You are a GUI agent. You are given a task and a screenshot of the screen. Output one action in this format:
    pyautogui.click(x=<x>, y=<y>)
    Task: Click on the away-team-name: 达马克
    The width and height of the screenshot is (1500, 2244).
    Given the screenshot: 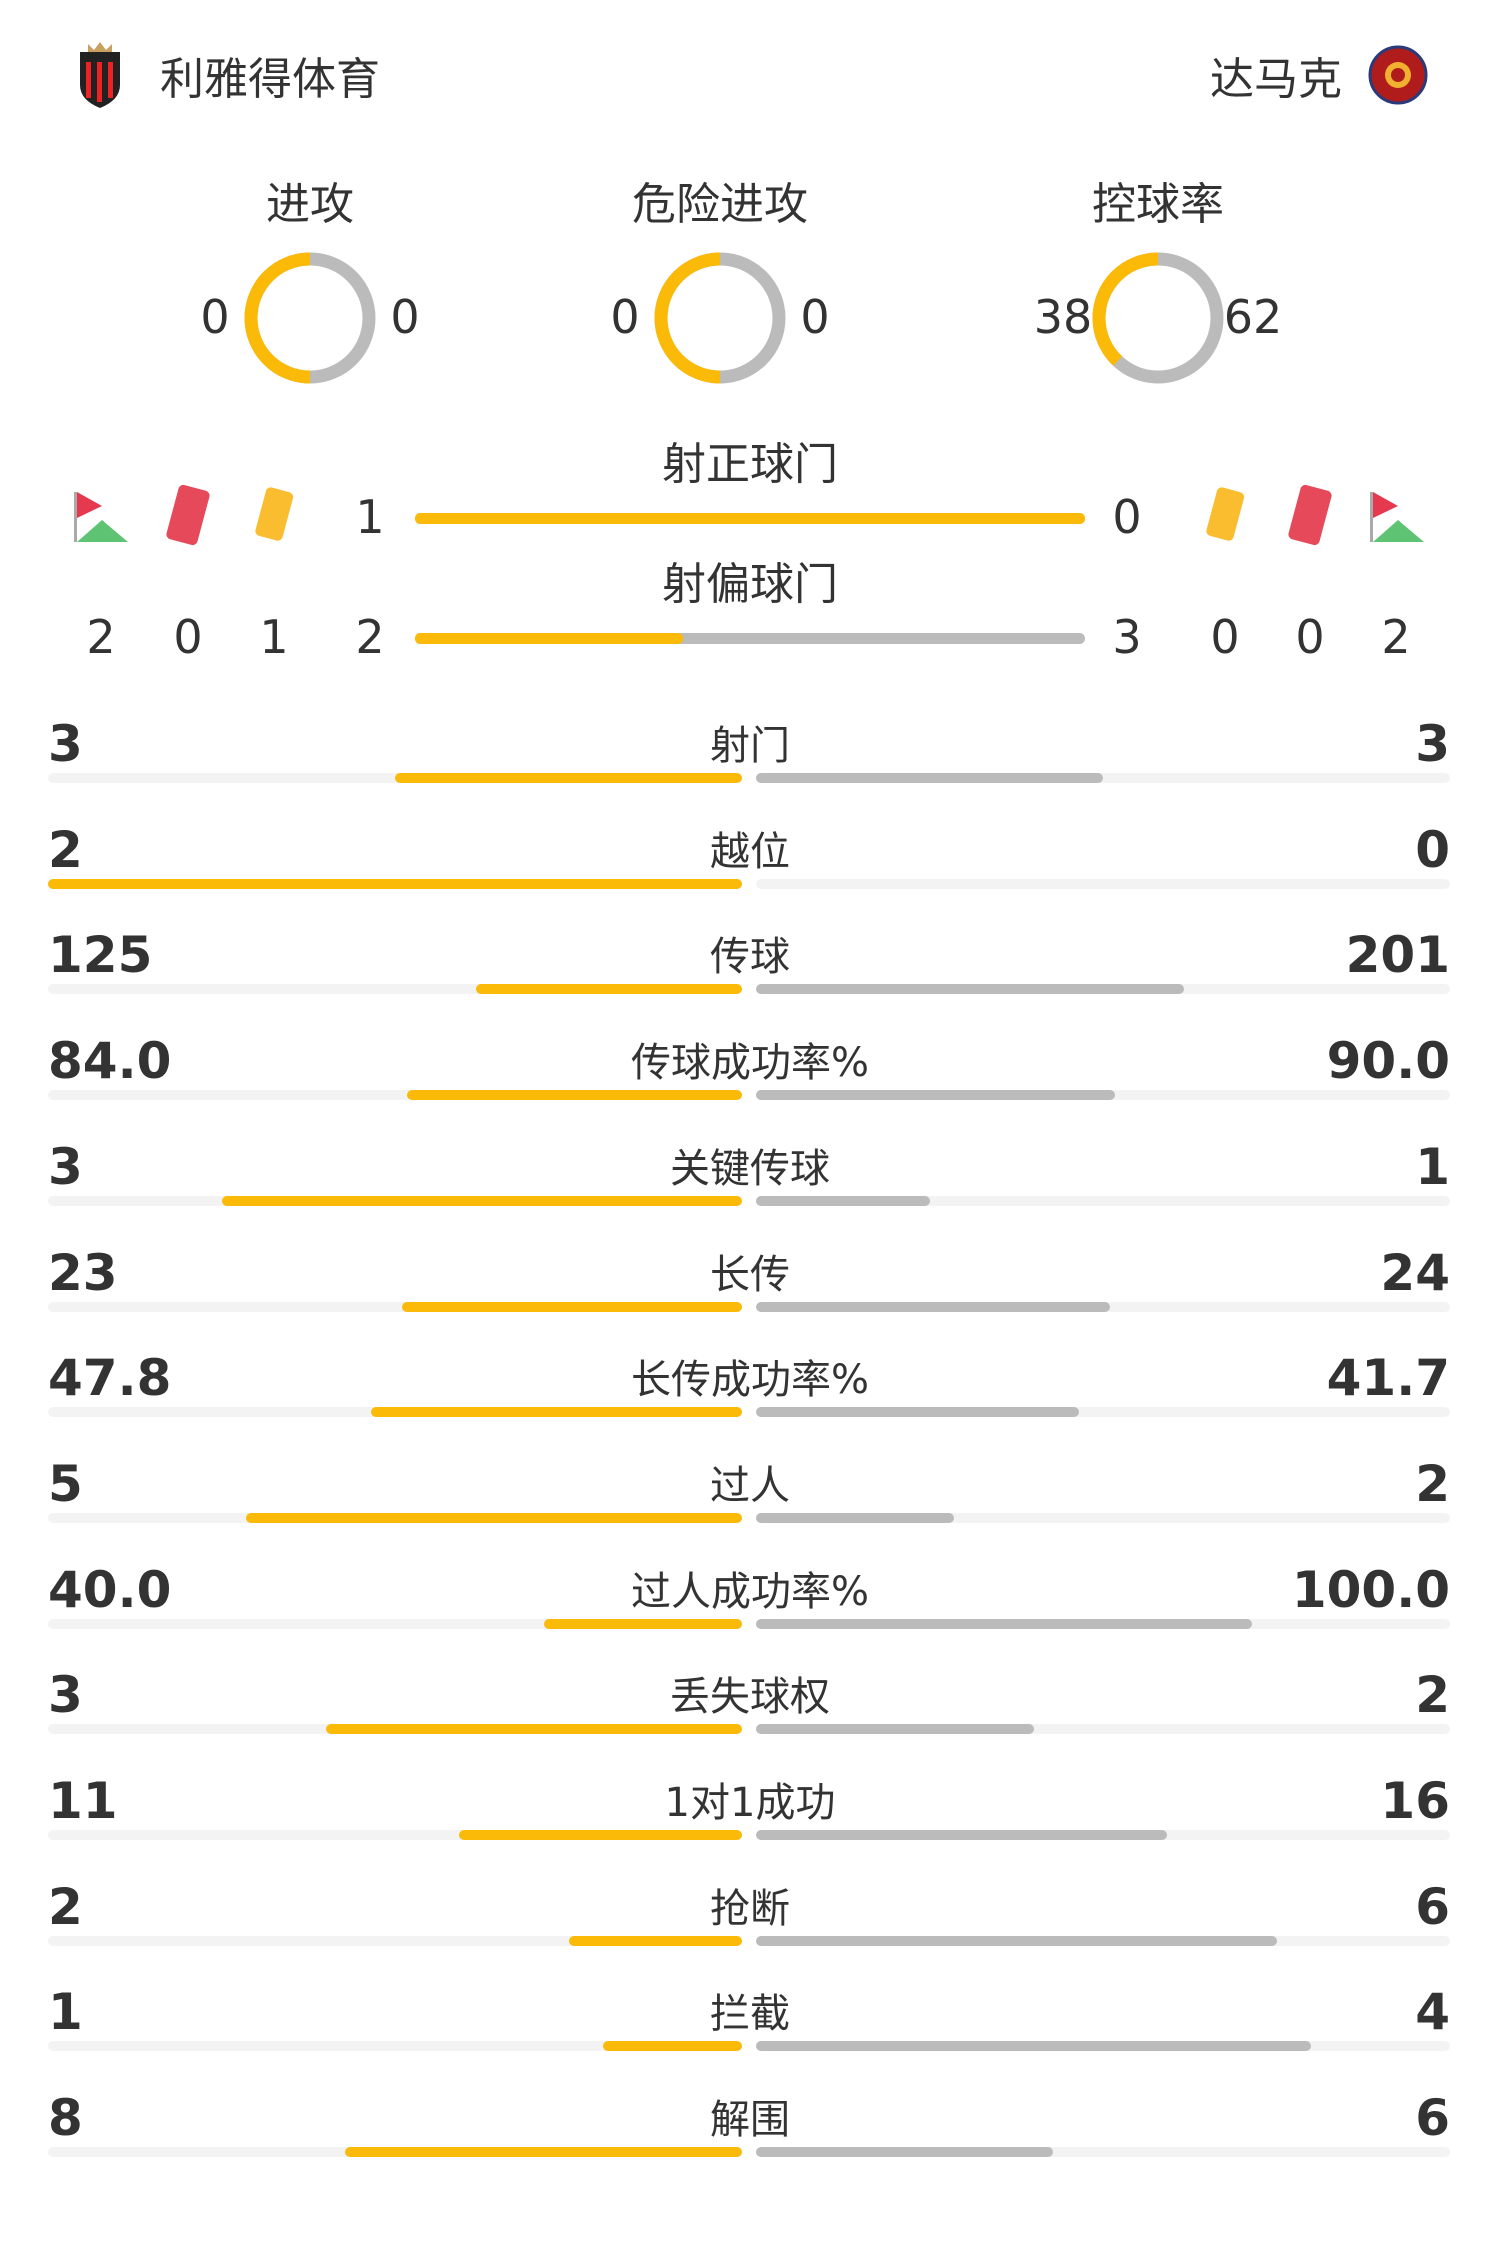 What is the action you would take?
    pyautogui.click(x=1276, y=79)
    